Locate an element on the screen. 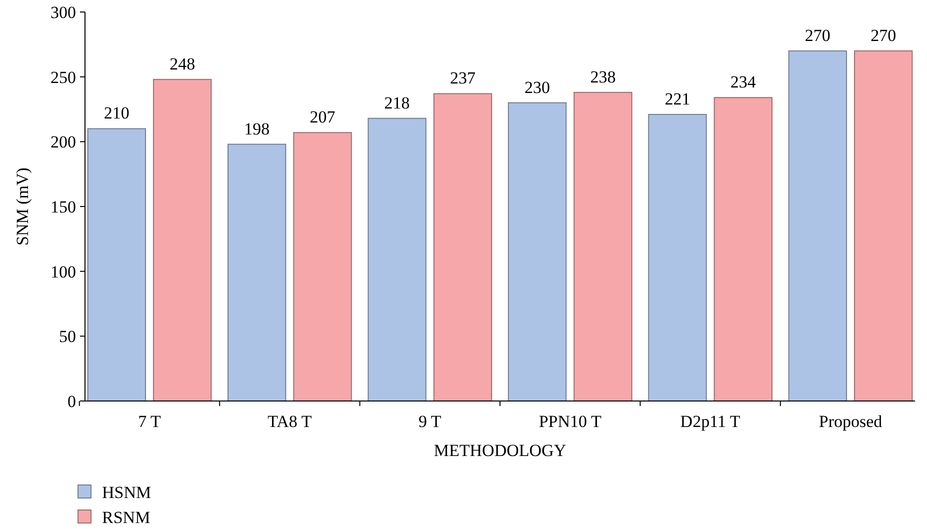 The height and width of the screenshot is (529, 927). y-tick-label: 100 is located at coordinates (63, 272).